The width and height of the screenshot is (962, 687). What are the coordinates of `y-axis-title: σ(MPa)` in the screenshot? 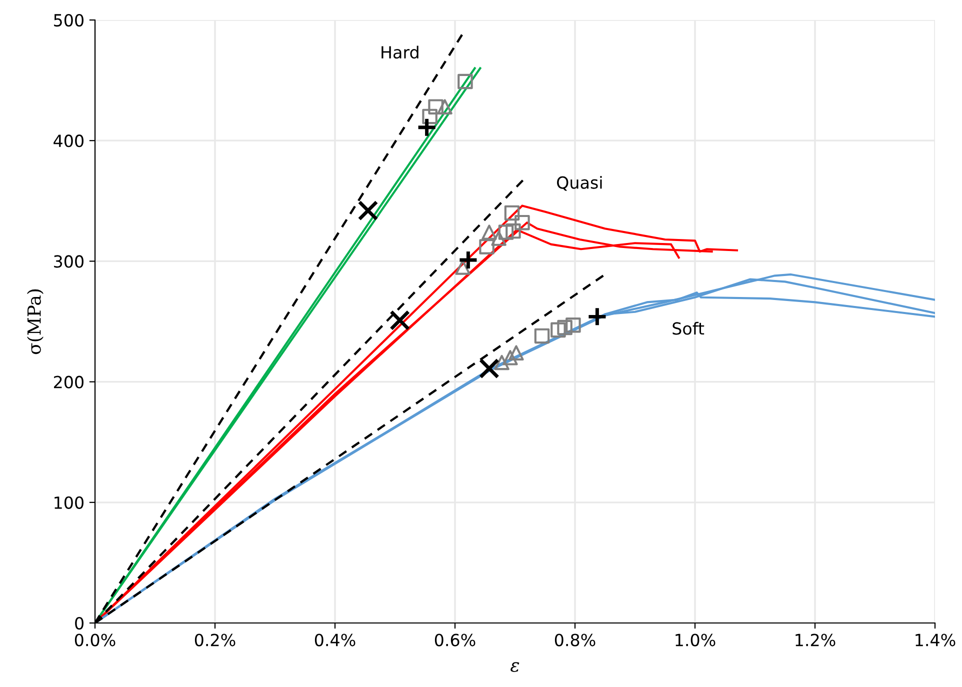 It's located at (35, 321).